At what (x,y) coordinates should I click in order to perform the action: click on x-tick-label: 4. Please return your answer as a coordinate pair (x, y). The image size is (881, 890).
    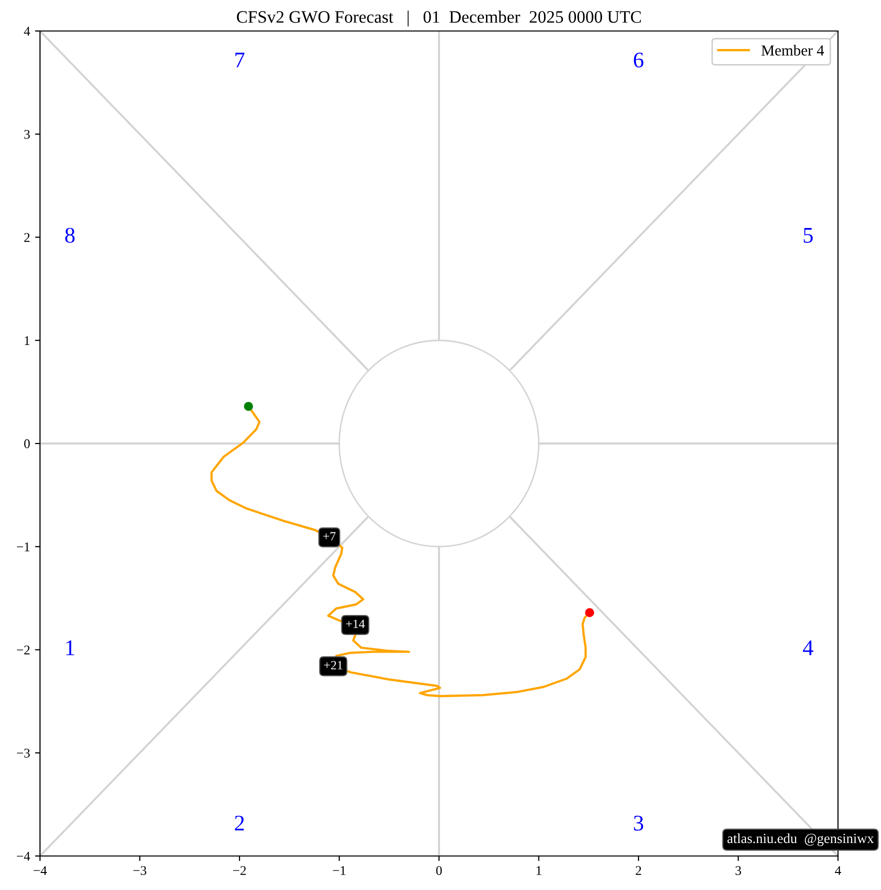
    Looking at the image, I should click on (838, 870).